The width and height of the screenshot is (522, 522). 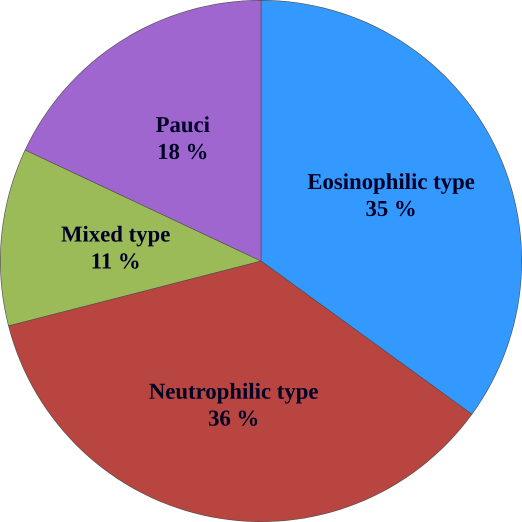 What do you see at coordinates (390, 208) in the screenshot?
I see `data-label: 35 %` at bounding box center [390, 208].